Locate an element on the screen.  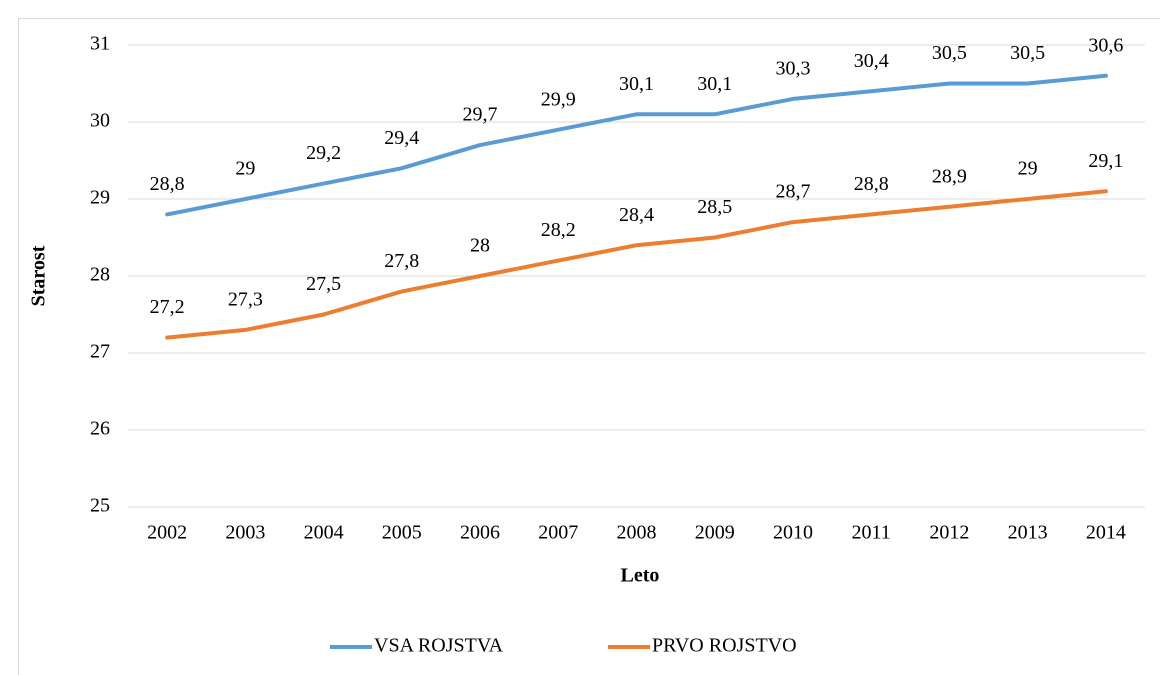
data-label: 28 is located at coordinates (480, 246).